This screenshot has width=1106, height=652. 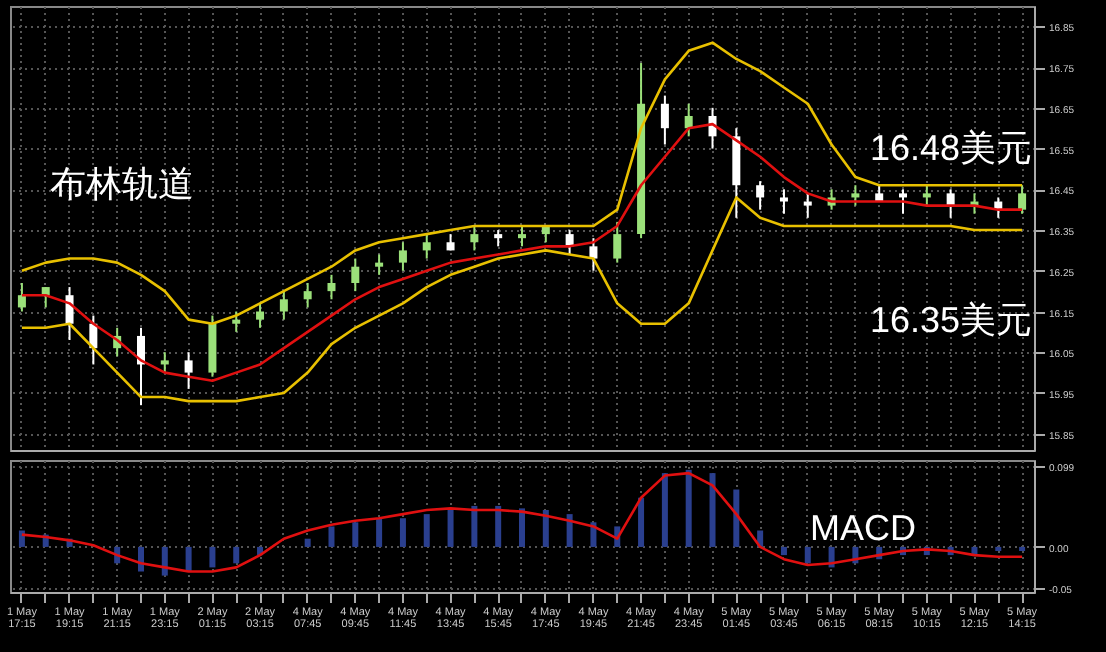 I want to click on annotation: 布林轨道, so click(x=122, y=184).